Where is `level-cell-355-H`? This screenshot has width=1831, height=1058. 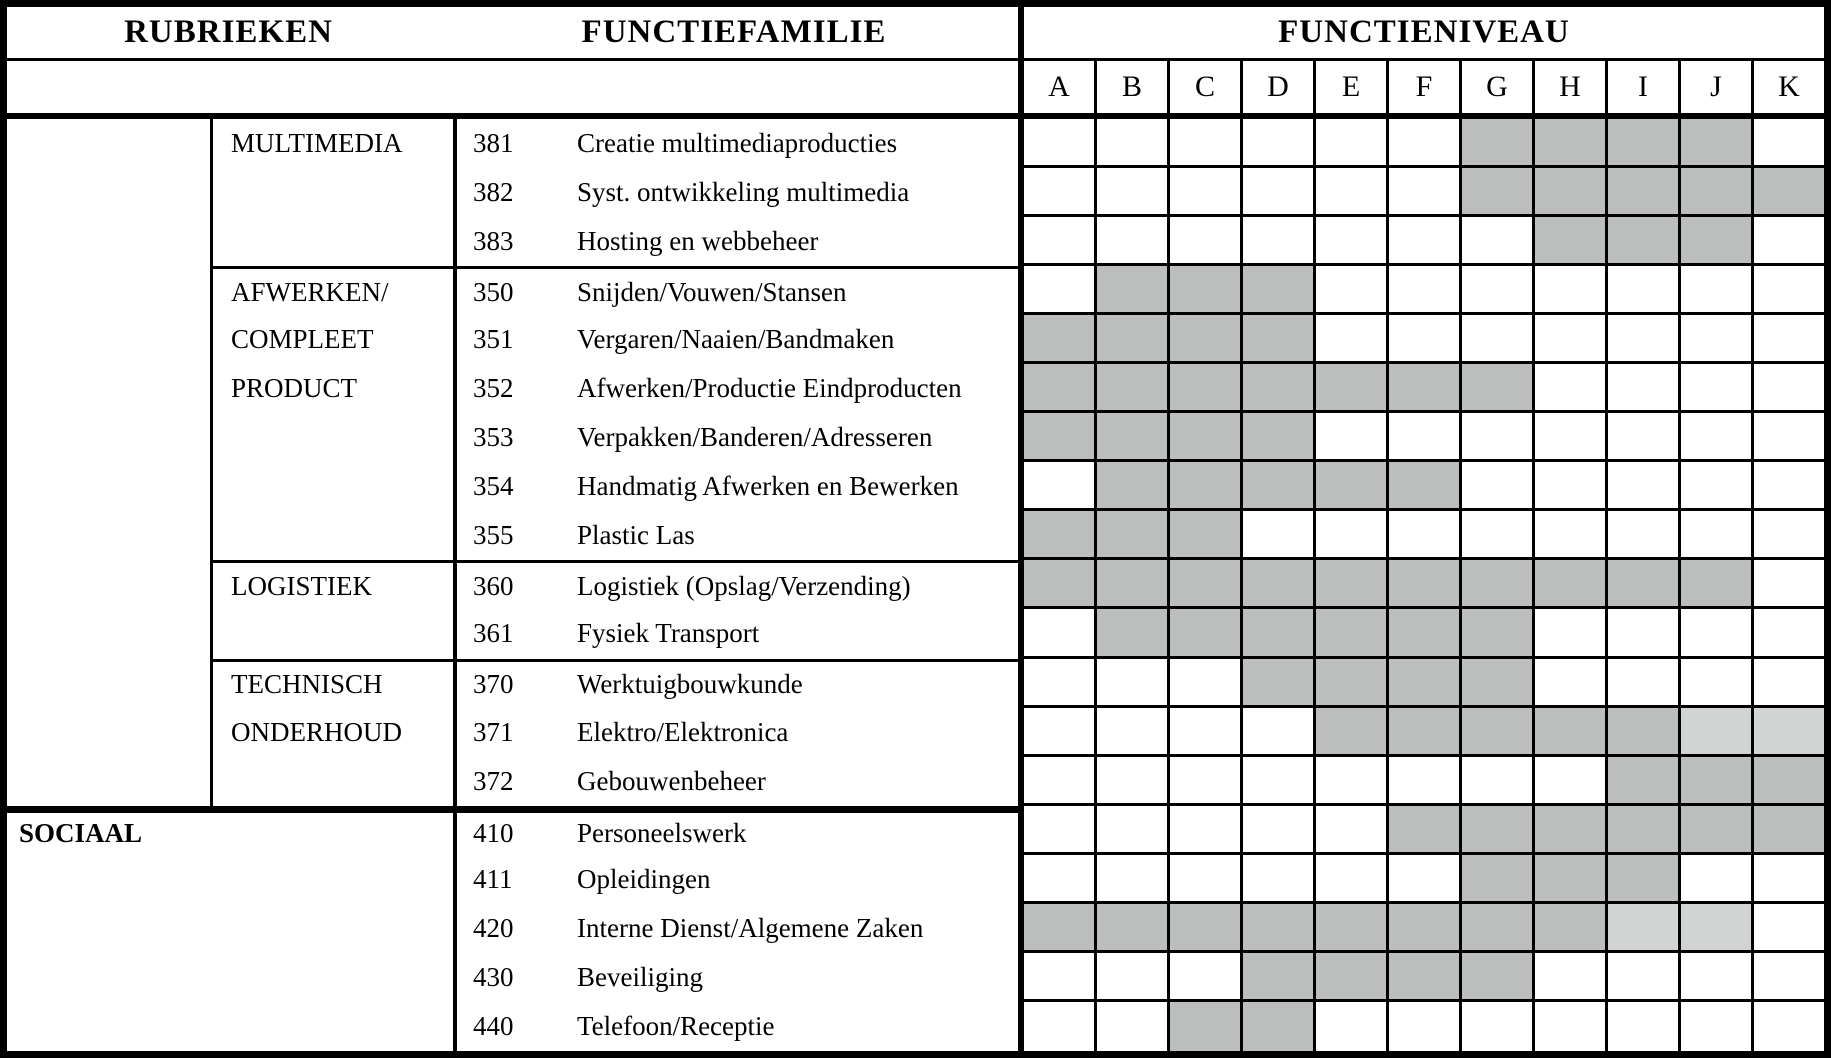 level-cell-355-H is located at coordinates (1571, 536).